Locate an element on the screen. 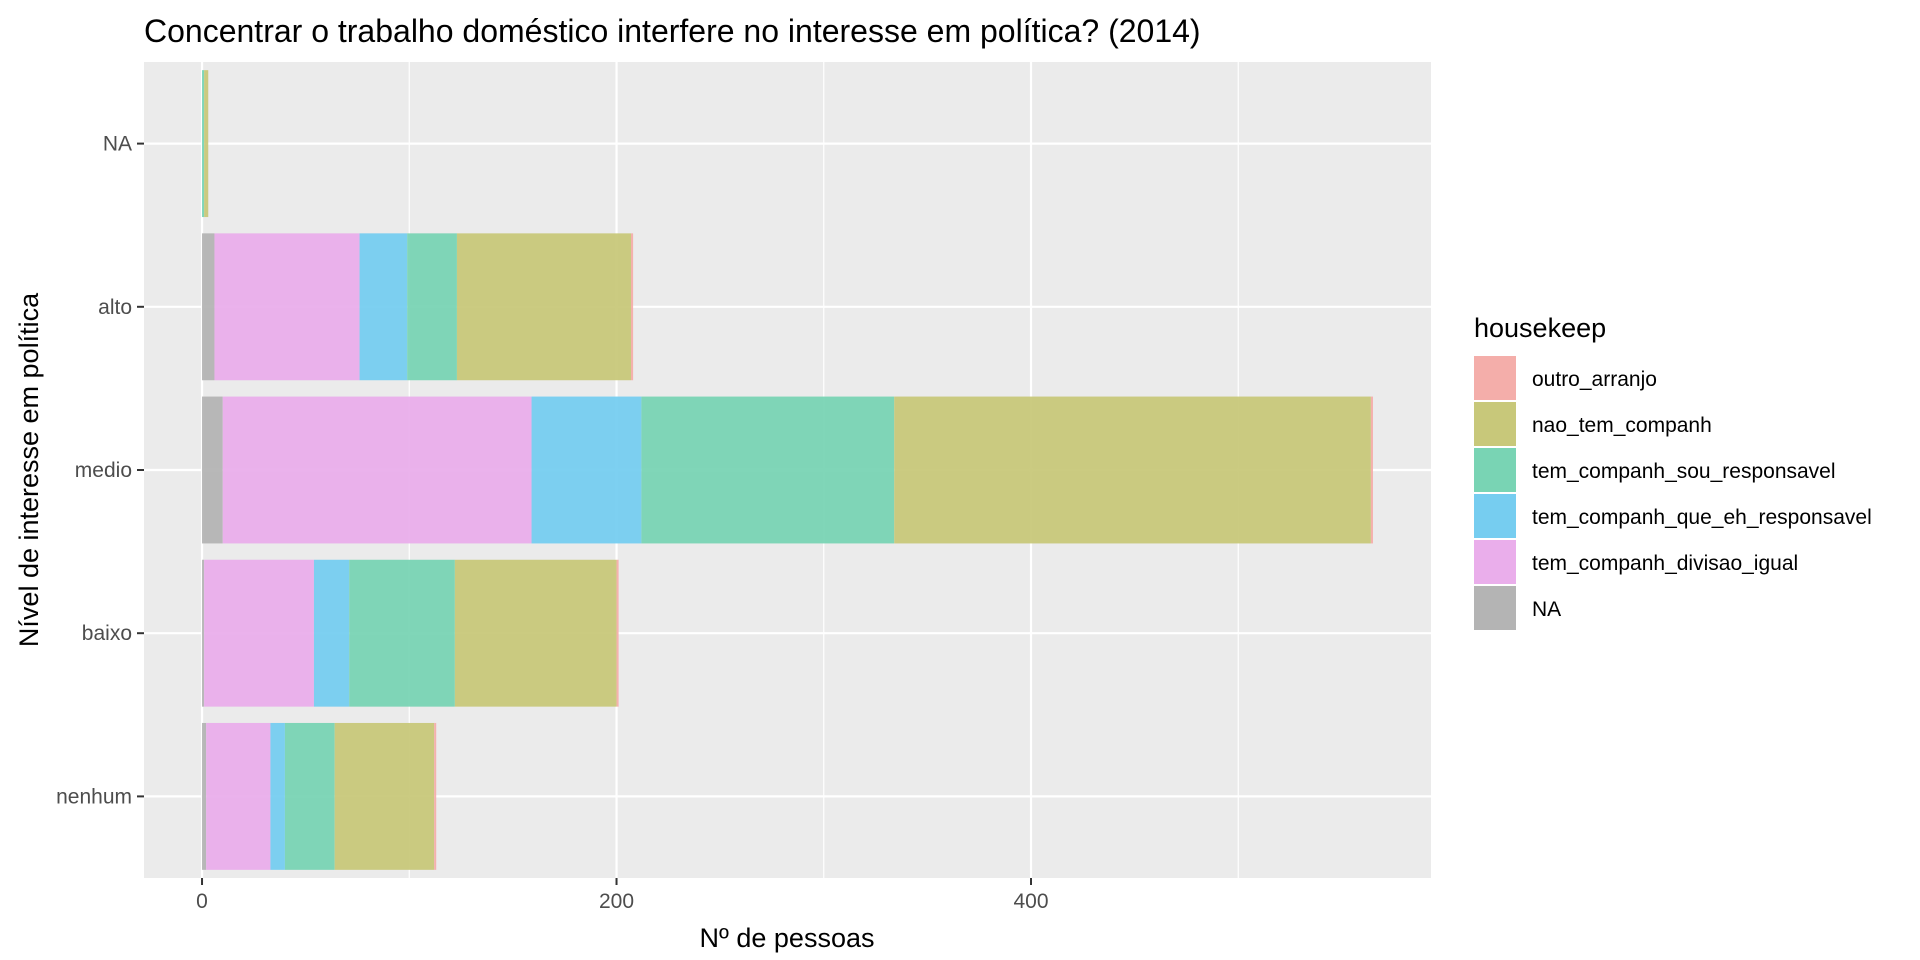 The height and width of the screenshot is (960, 1920). legend-label: NA is located at coordinates (1546, 609).